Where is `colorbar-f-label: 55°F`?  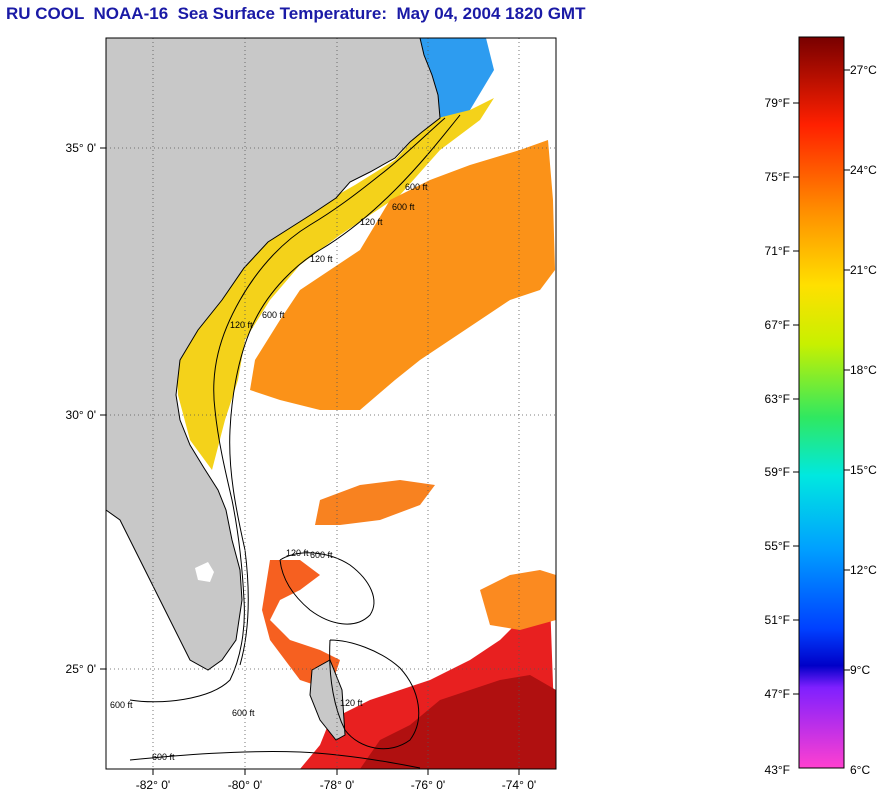
colorbar-f-label: 55°F is located at coordinates (777, 546).